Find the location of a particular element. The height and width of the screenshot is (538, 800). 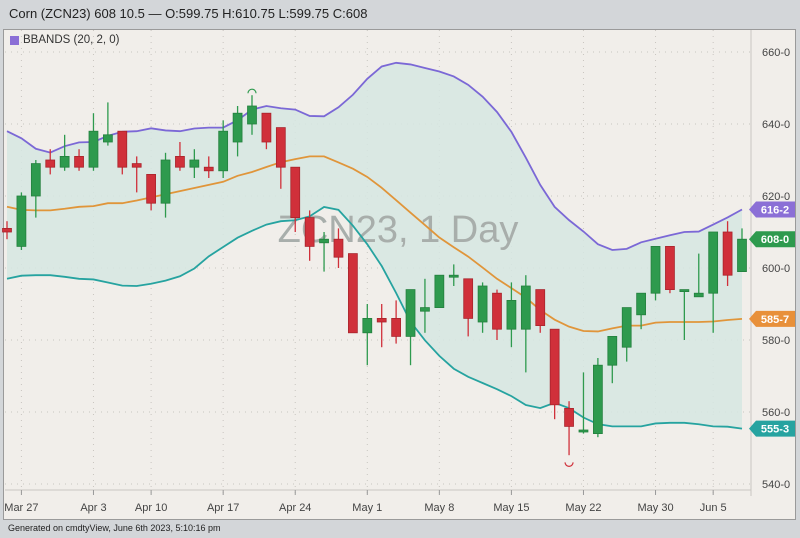

y-tick-label: 540-0 is located at coordinates (776, 485).